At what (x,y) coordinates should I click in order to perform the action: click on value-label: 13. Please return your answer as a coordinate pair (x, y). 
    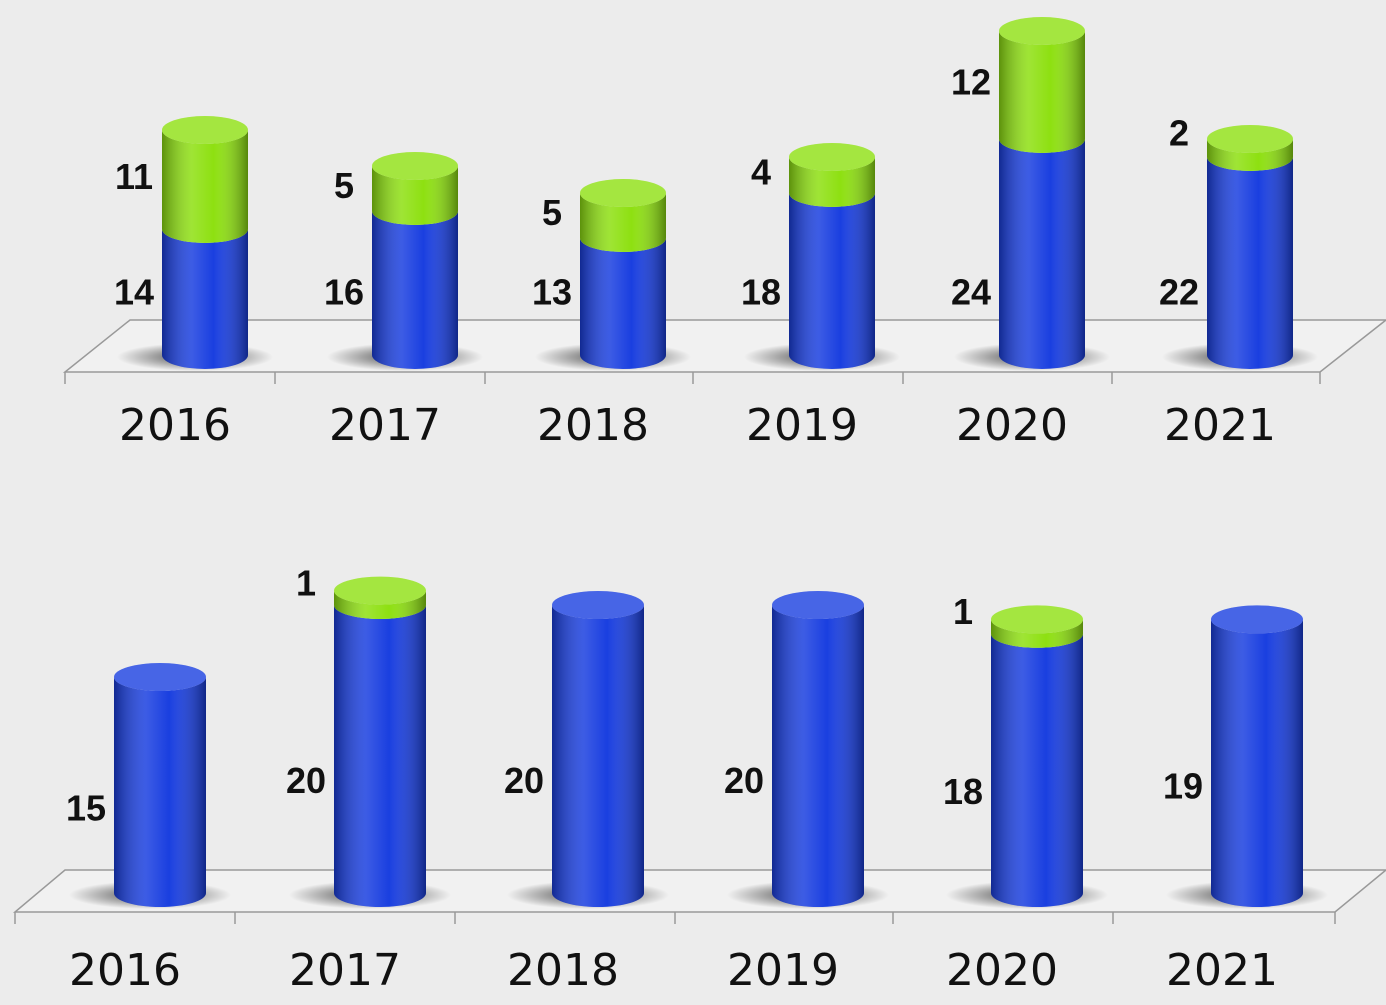
    Looking at the image, I should click on (552, 292).